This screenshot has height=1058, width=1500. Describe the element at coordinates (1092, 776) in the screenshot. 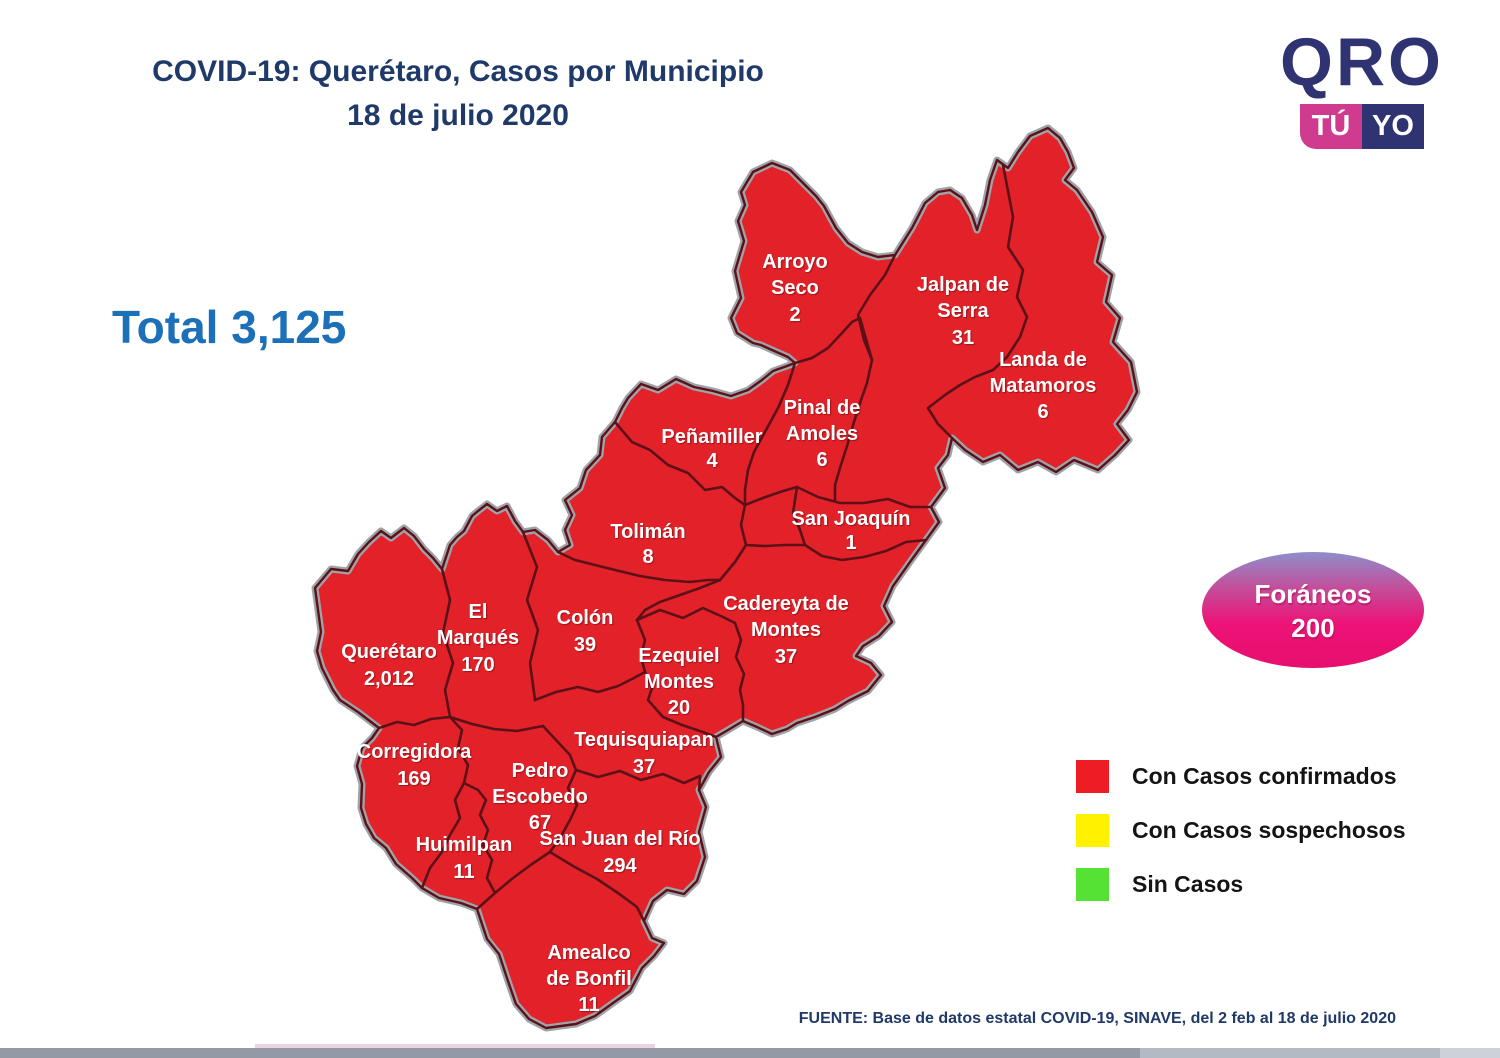

I see `legend-swatch-red` at that location.